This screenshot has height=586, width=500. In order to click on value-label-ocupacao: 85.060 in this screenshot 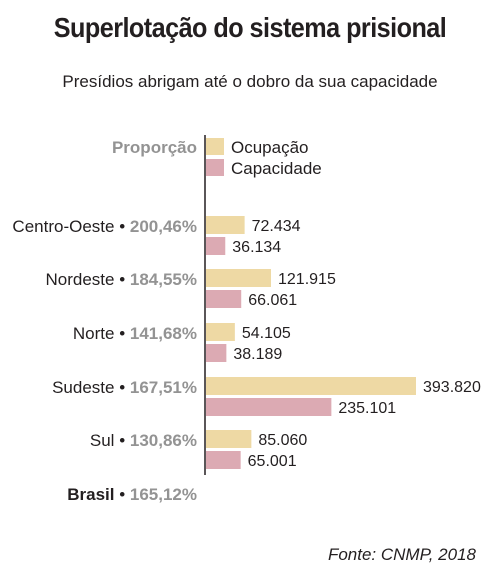, I will do `click(282, 440)`.